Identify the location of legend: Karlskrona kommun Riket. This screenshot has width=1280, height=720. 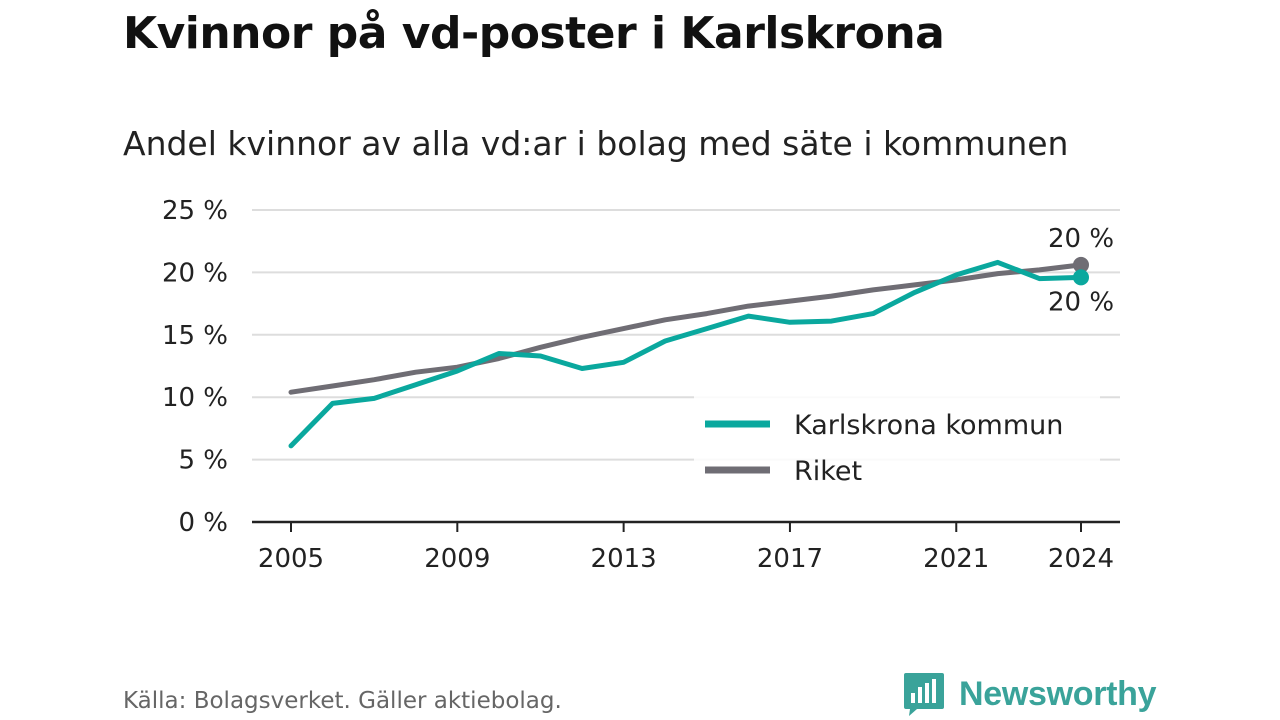
(897, 447).